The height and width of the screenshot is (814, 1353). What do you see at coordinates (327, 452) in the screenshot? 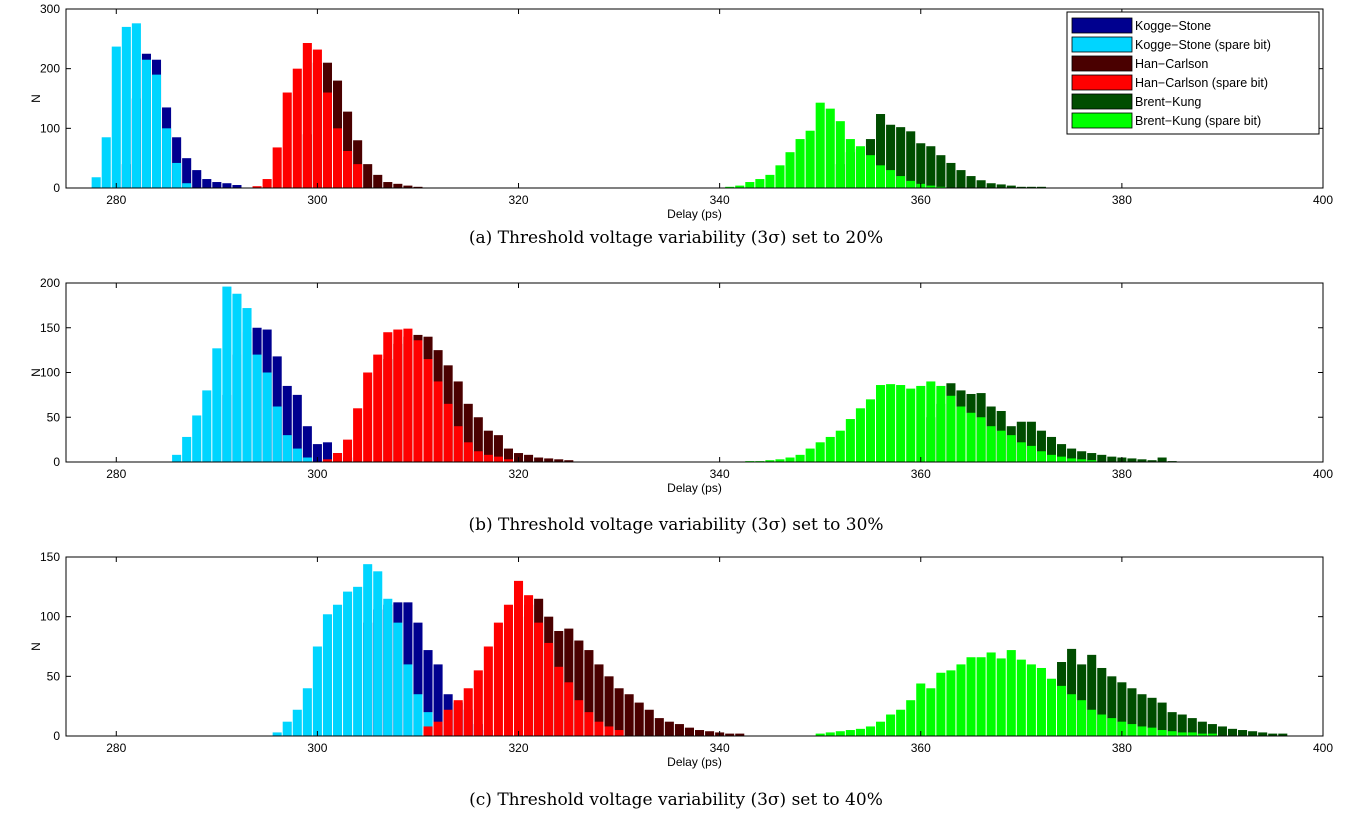
I see `panel-b-bar-s0-b10` at bounding box center [327, 452].